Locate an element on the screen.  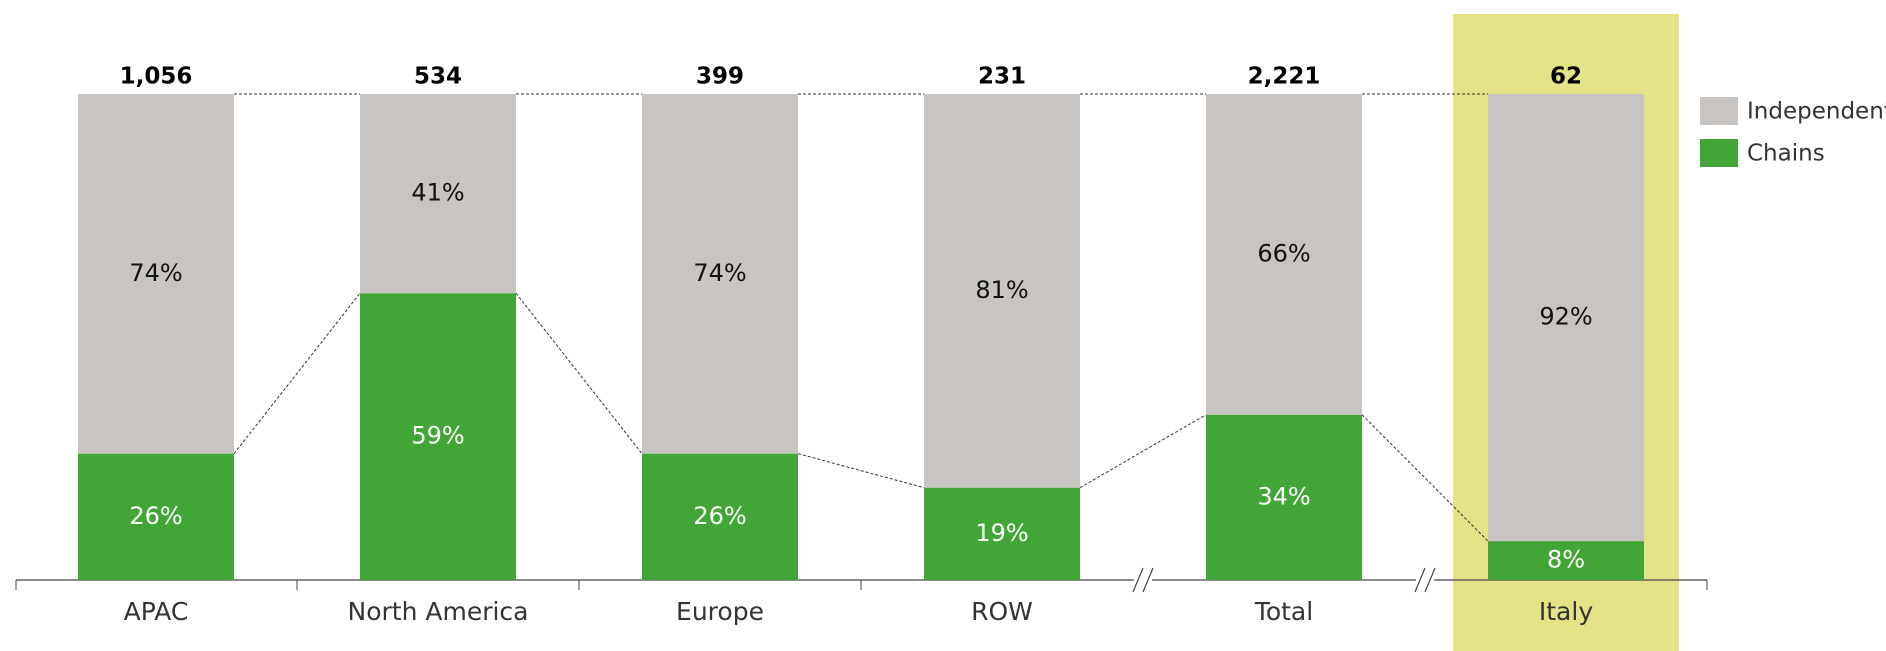
data-label: 34% is located at coordinates (1283, 496).